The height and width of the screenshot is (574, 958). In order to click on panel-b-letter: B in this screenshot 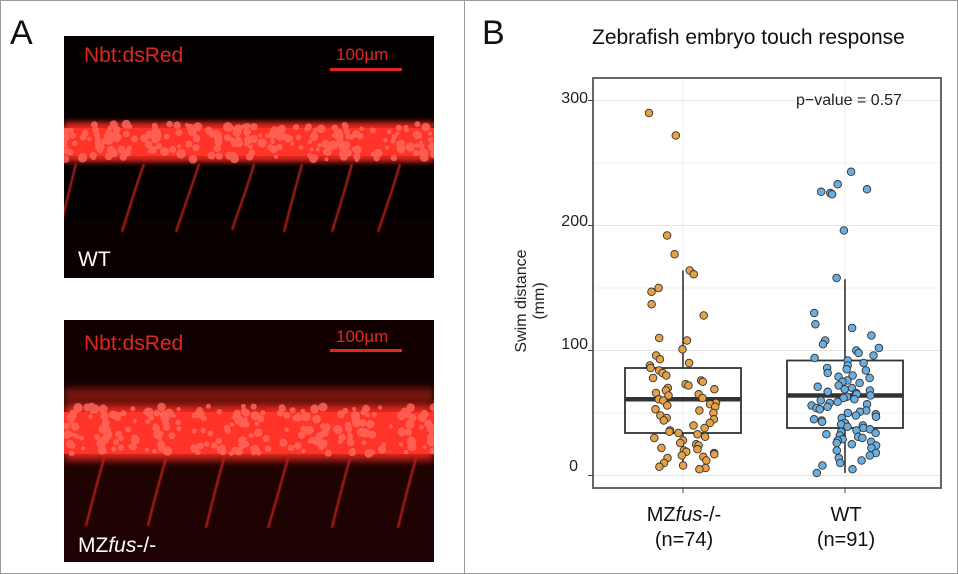, I will do `click(493, 33)`.